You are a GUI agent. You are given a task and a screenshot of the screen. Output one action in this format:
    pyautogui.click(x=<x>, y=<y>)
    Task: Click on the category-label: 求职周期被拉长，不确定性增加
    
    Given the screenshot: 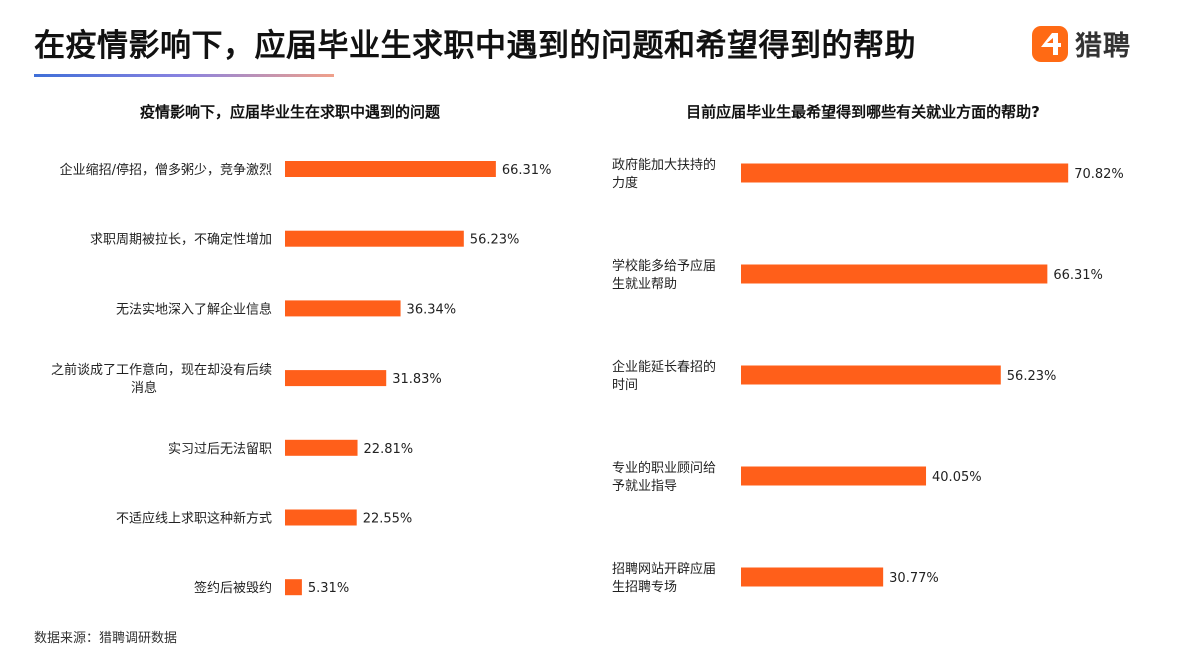 What is the action you would take?
    pyautogui.click(x=181, y=240)
    